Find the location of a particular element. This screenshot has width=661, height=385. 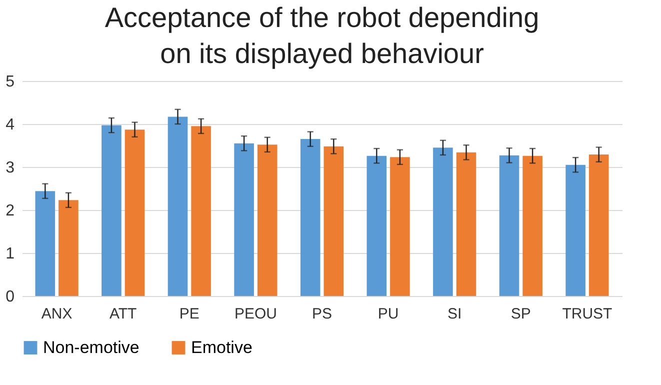

x-tick-label: PE is located at coordinates (189, 314).